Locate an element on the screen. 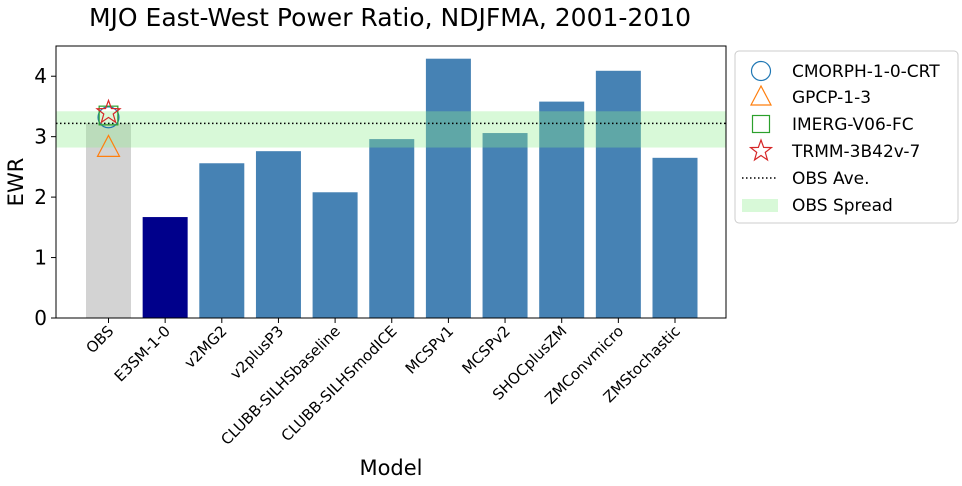 This screenshot has width=962, height=486. bar-mcspv1 is located at coordinates (448, 188).